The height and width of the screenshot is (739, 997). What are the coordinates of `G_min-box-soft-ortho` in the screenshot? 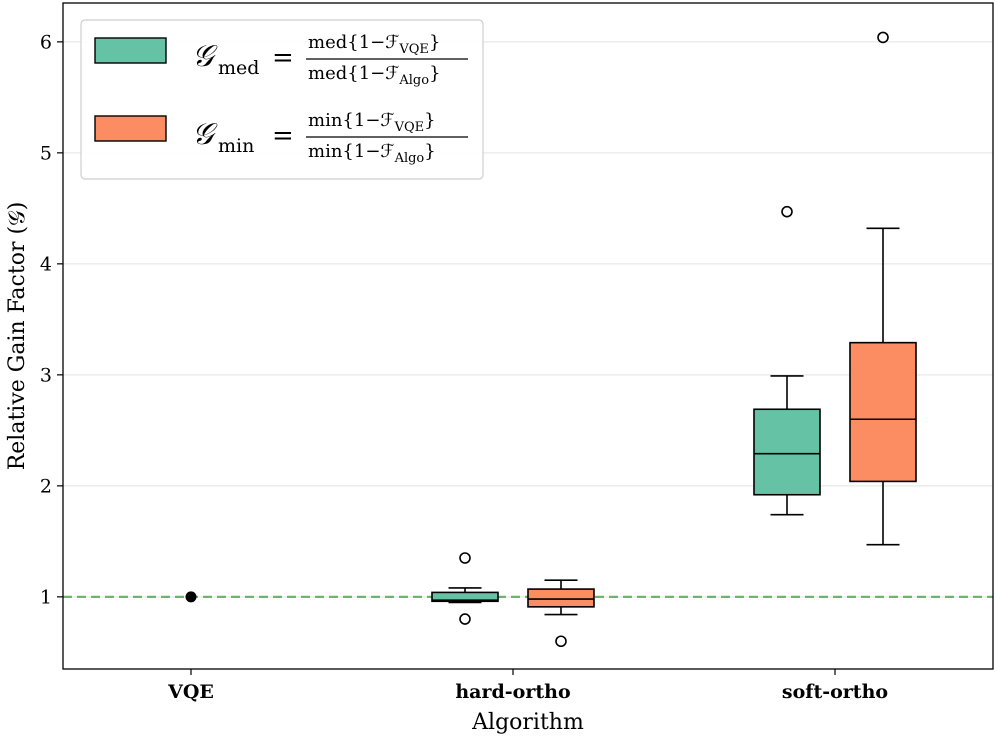 It's located at (883, 288).